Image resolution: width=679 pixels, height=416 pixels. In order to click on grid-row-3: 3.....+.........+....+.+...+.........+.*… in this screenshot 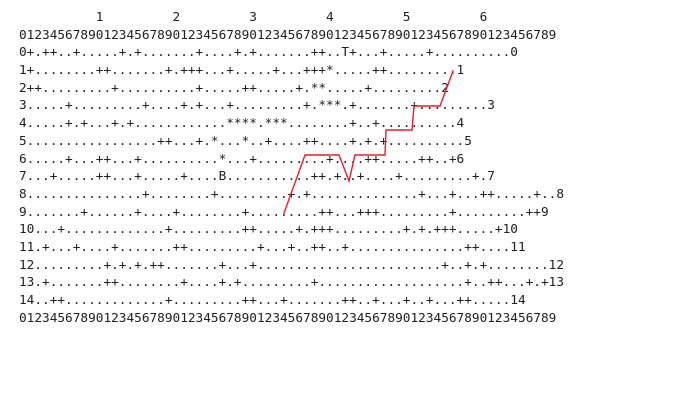, I will do `click(257, 106)`.